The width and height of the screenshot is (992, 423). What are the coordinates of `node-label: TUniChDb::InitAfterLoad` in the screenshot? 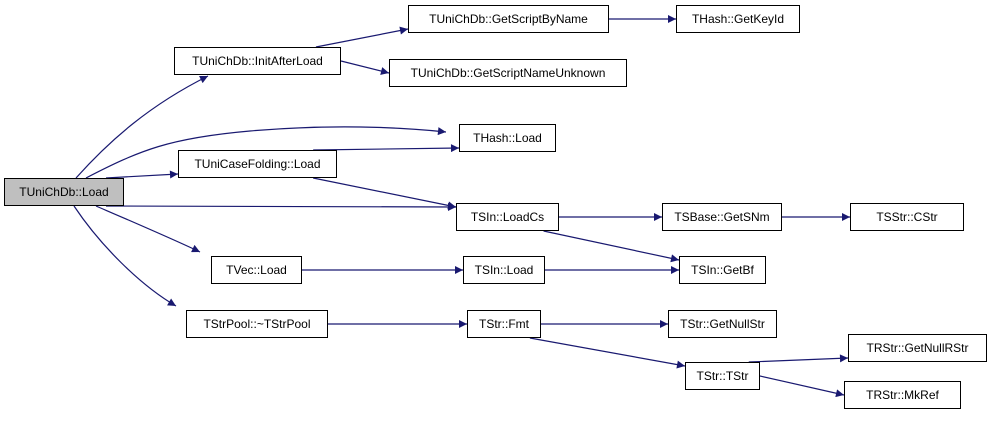 It's located at (257, 61).